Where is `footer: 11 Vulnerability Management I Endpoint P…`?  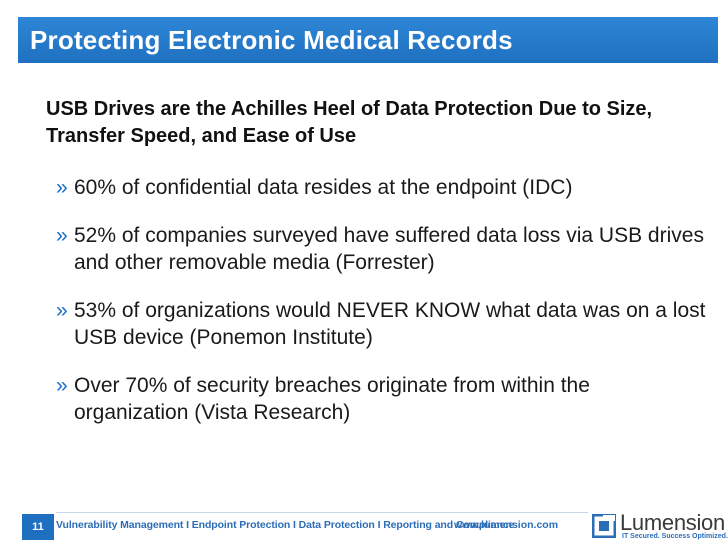 footer: 11 Vulnerability Management I Endpoint P… is located at coordinates (373, 526).